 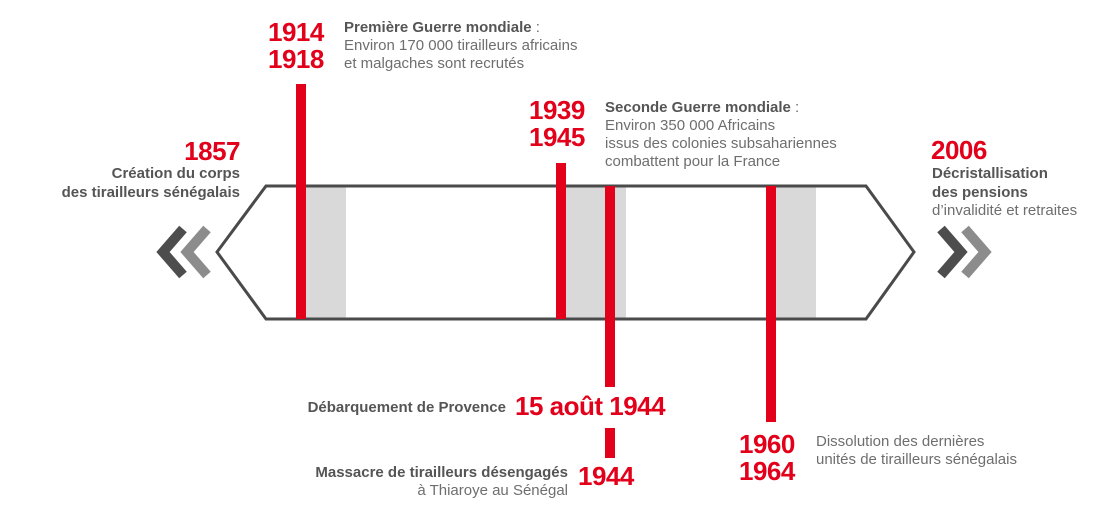 What do you see at coordinates (557, 137) in the screenshot?
I see `year-1945: 1945` at bounding box center [557, 137].